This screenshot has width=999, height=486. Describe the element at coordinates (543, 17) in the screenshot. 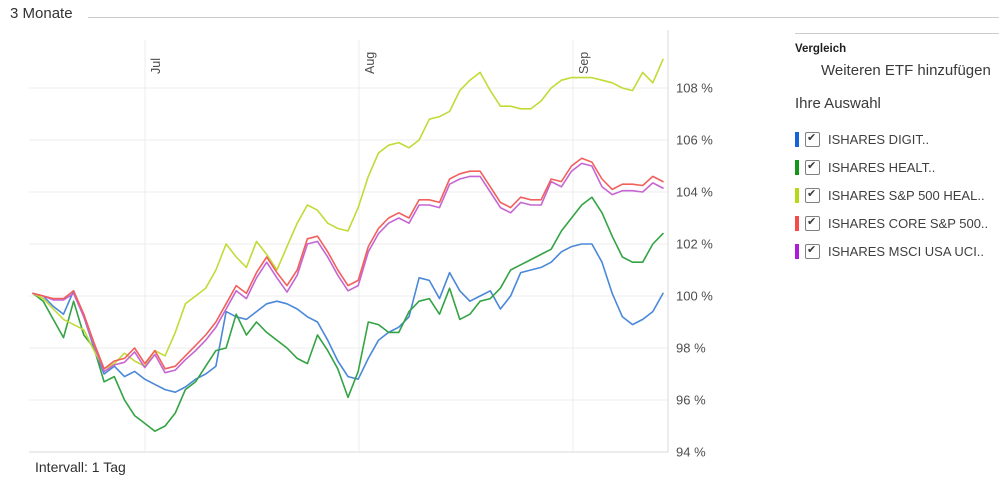

I see `header-divider` at that location.